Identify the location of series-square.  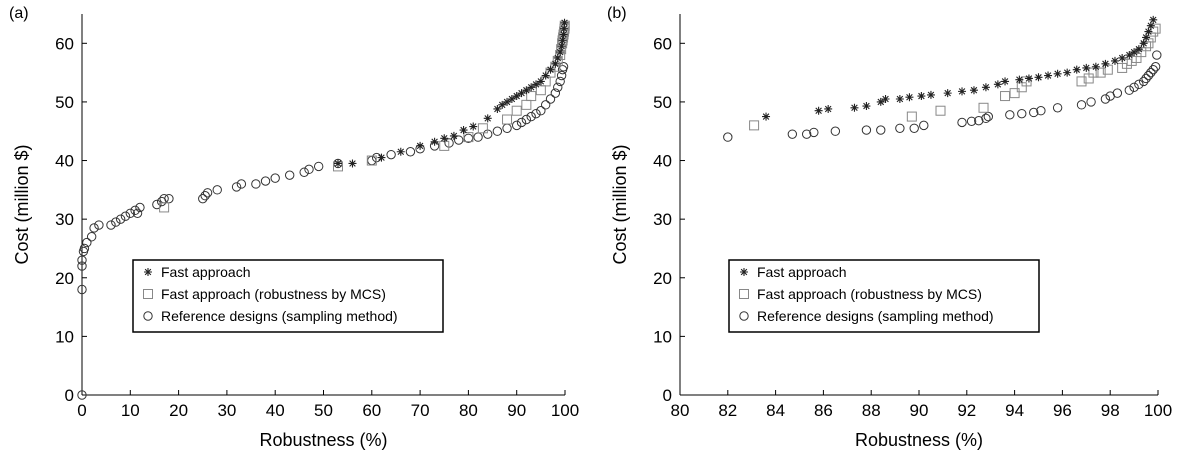
(364, 116).